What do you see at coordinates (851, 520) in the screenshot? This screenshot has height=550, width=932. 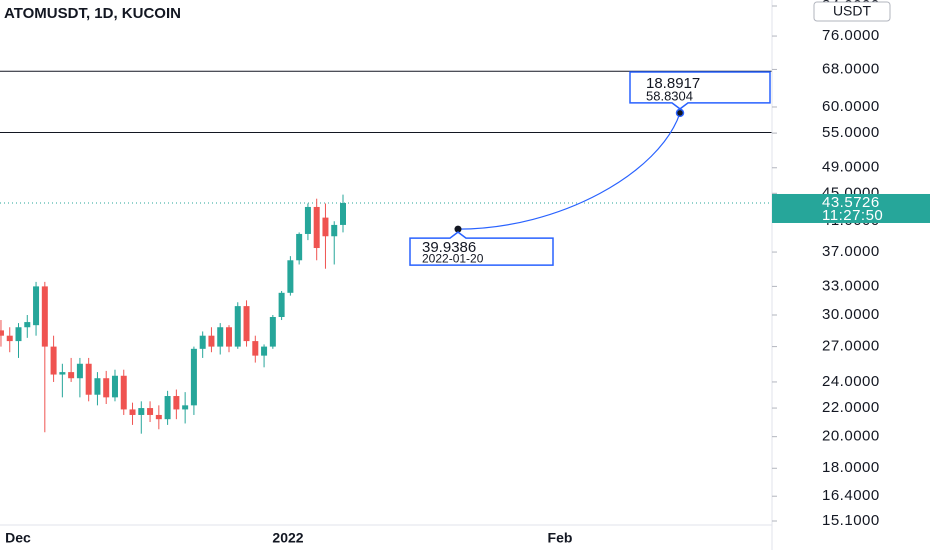 I see `y-tick-label: 15.1000` at bounding box center [851, 520].